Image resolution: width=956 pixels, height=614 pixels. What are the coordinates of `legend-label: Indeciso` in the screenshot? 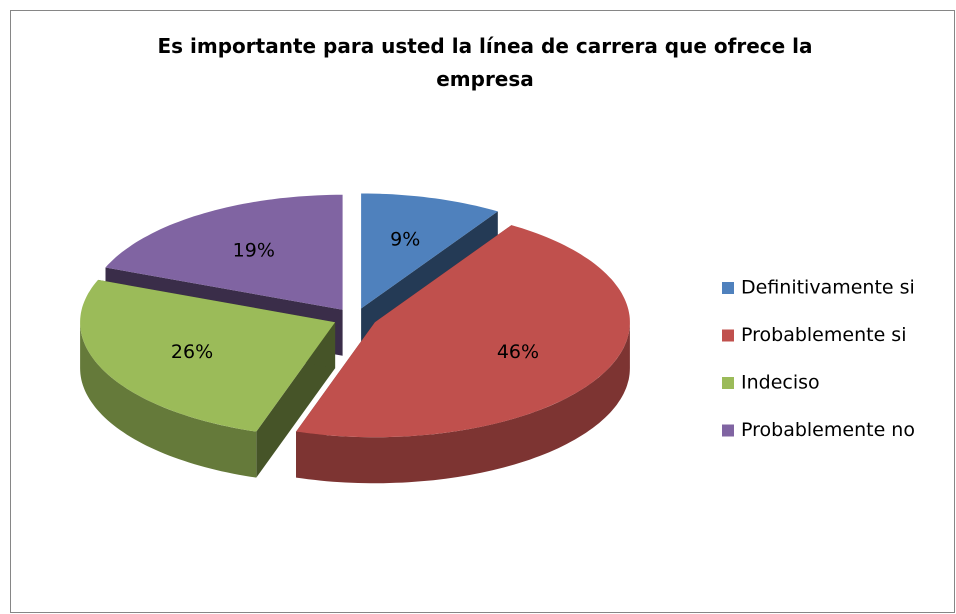 It's located at (780, 383).